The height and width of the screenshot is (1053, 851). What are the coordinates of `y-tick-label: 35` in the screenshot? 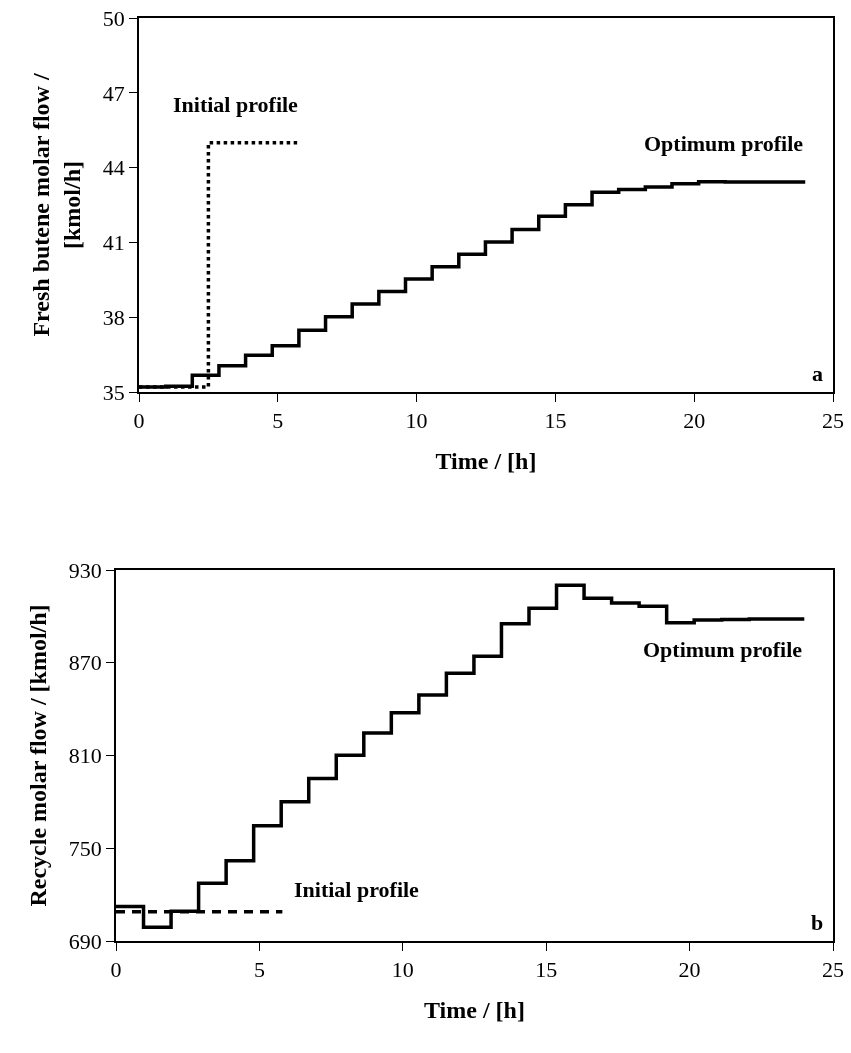 It's located at (113, 392).